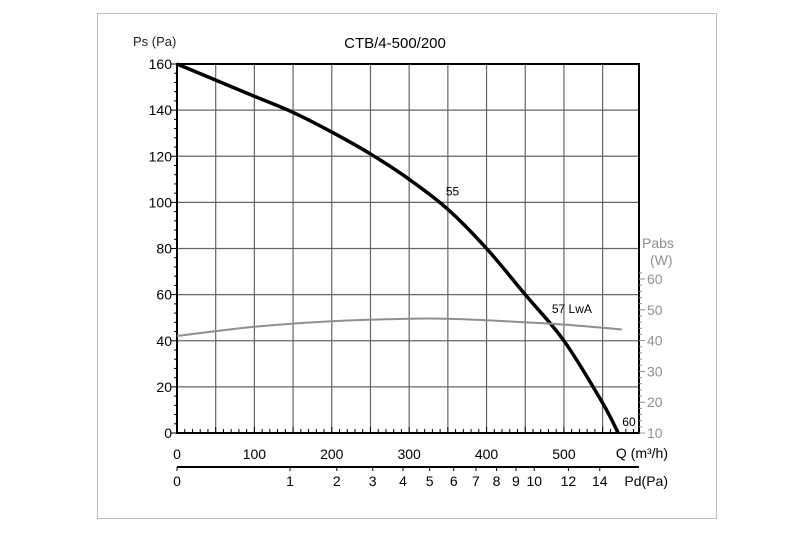  I want to click on y2-tick-label: 30, so click(655, 371).